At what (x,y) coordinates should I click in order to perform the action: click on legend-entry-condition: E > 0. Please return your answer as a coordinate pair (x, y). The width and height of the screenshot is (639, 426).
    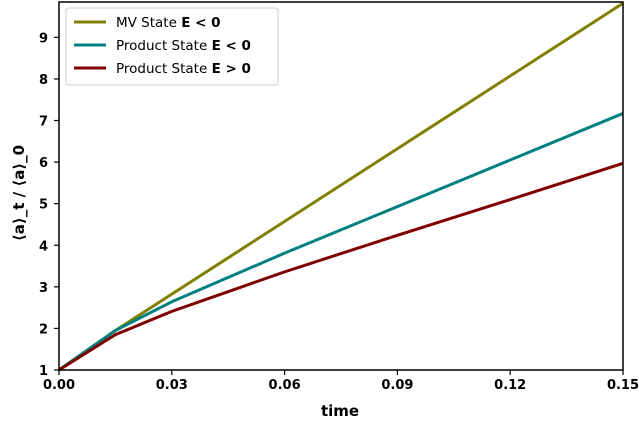
    Looking at the image, I should click on (231, 69).